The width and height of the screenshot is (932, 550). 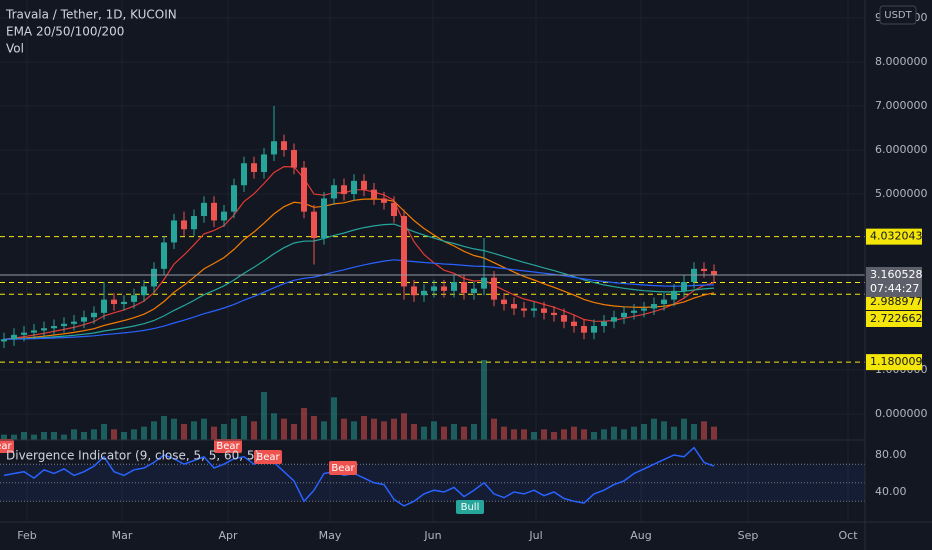 I want to click on rsi-tick-label: 40.00, so click(x=891, y=491).